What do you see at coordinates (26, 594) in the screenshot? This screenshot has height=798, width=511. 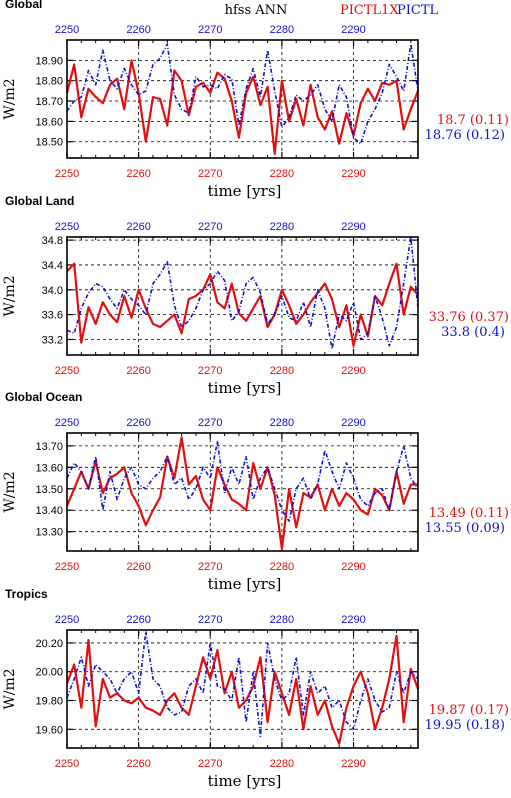 I see `panel-title: Tropics` at bounding box center [26, 594].